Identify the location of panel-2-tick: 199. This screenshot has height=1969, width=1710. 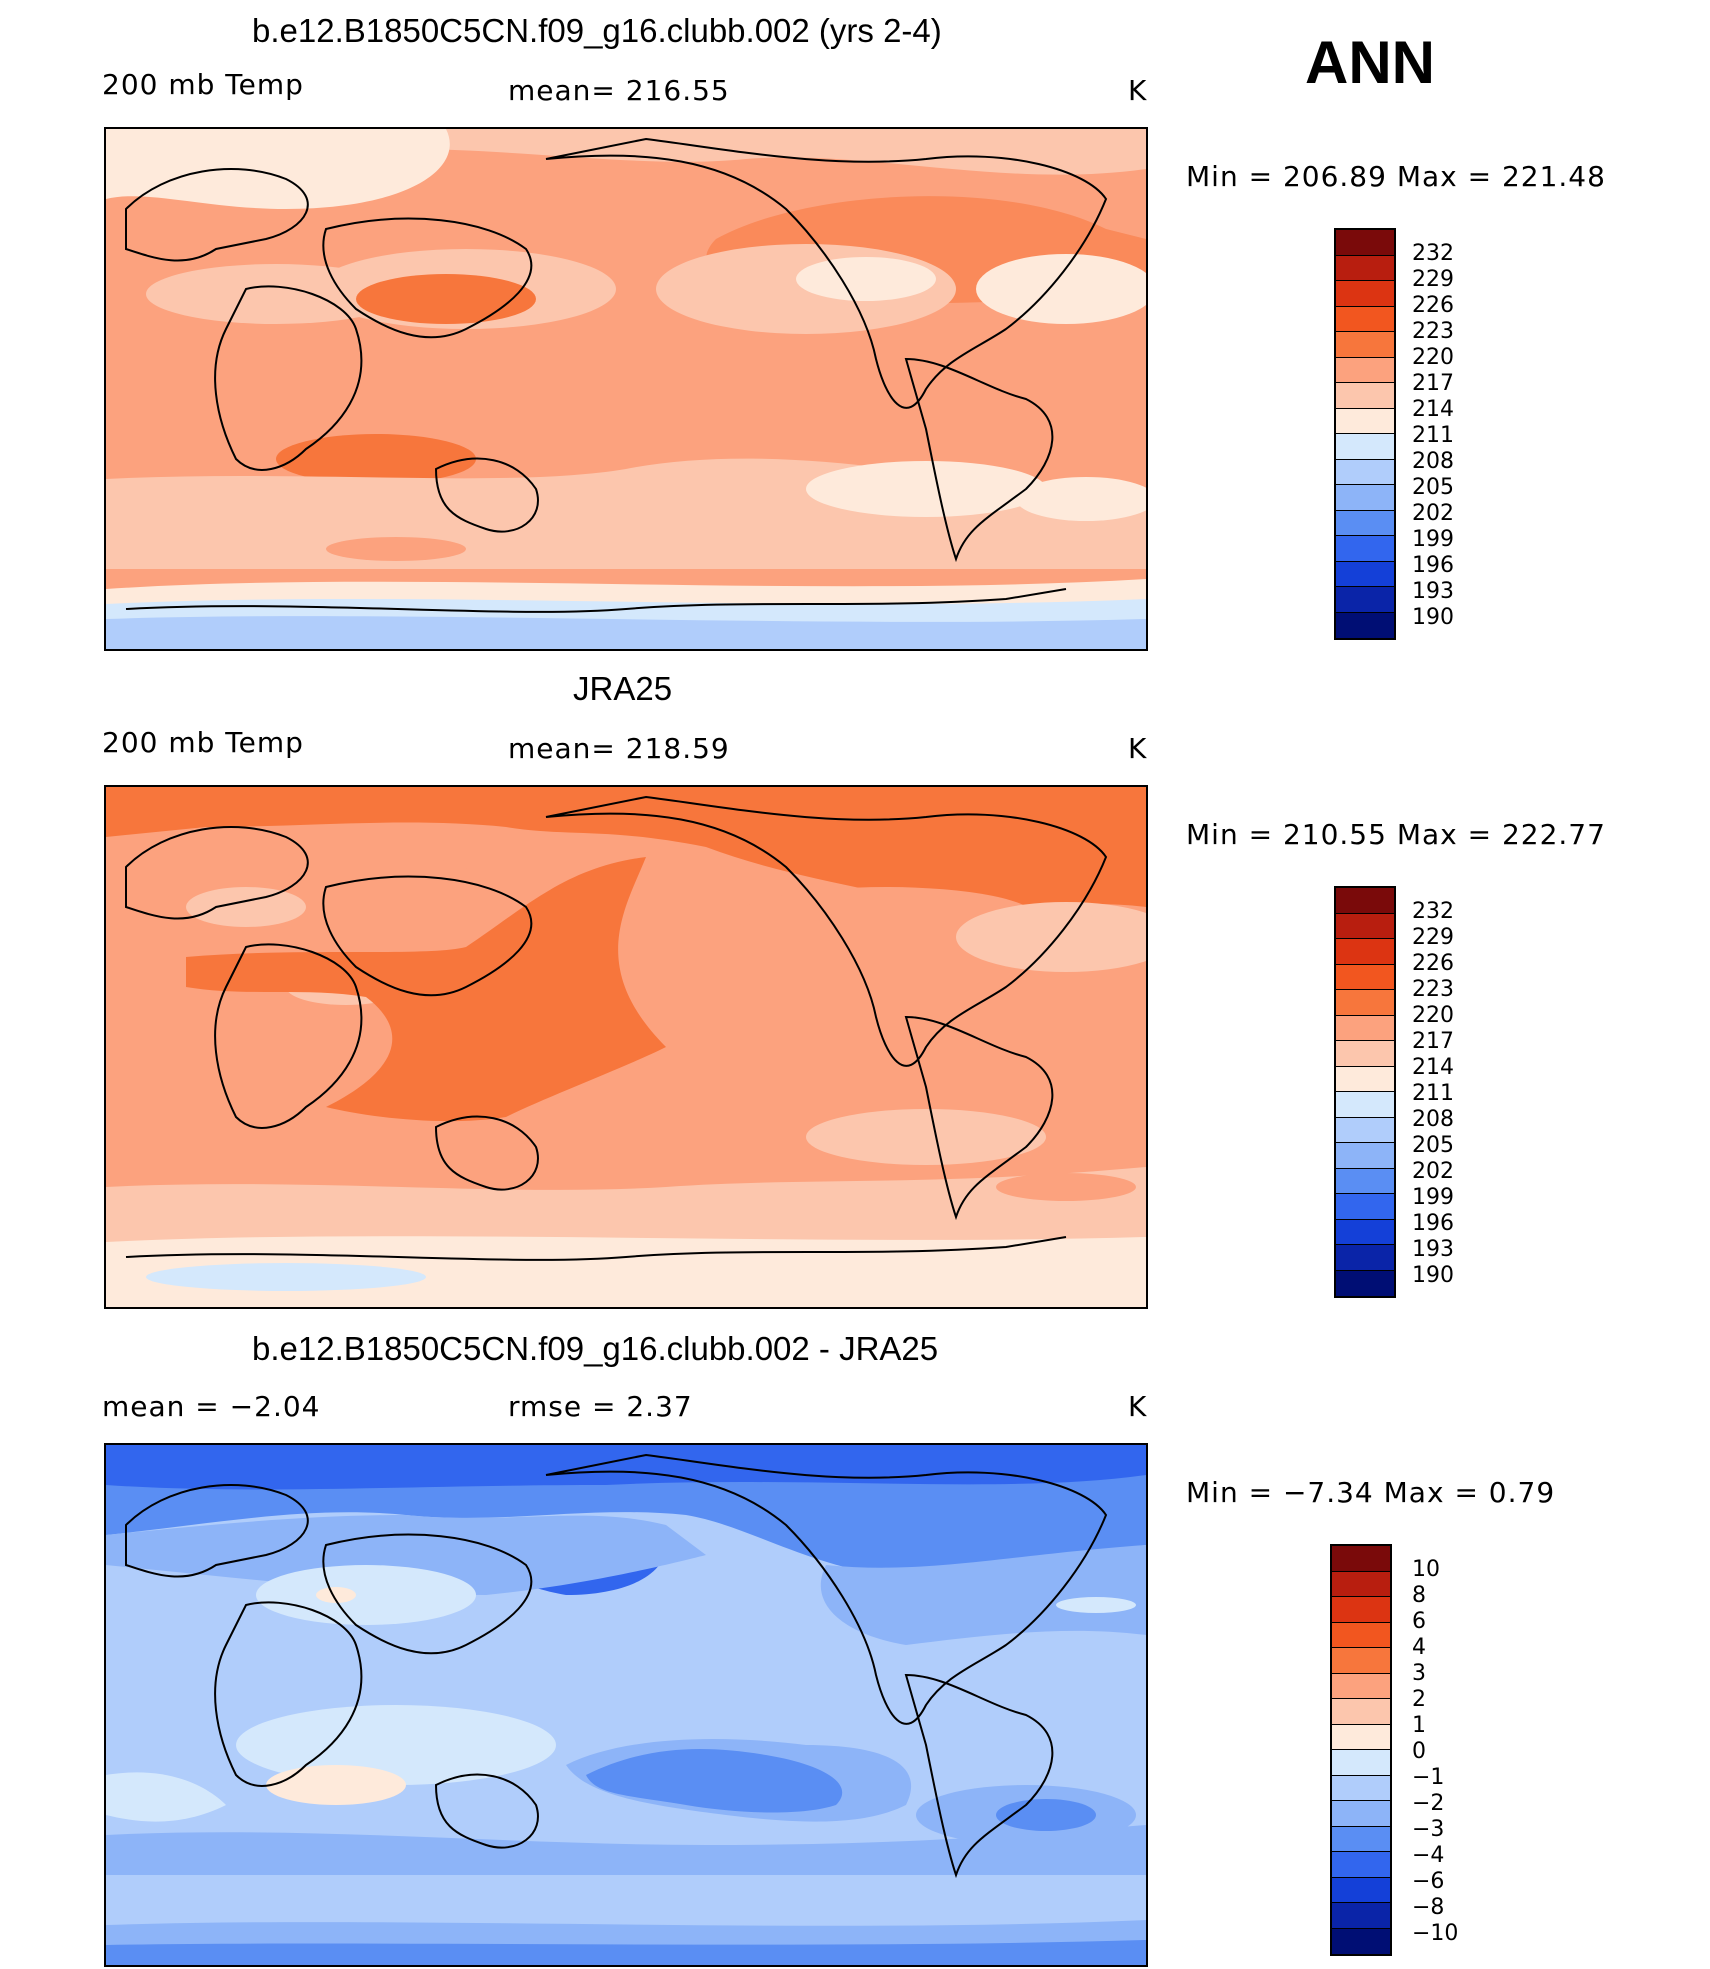
(1433, 1197).